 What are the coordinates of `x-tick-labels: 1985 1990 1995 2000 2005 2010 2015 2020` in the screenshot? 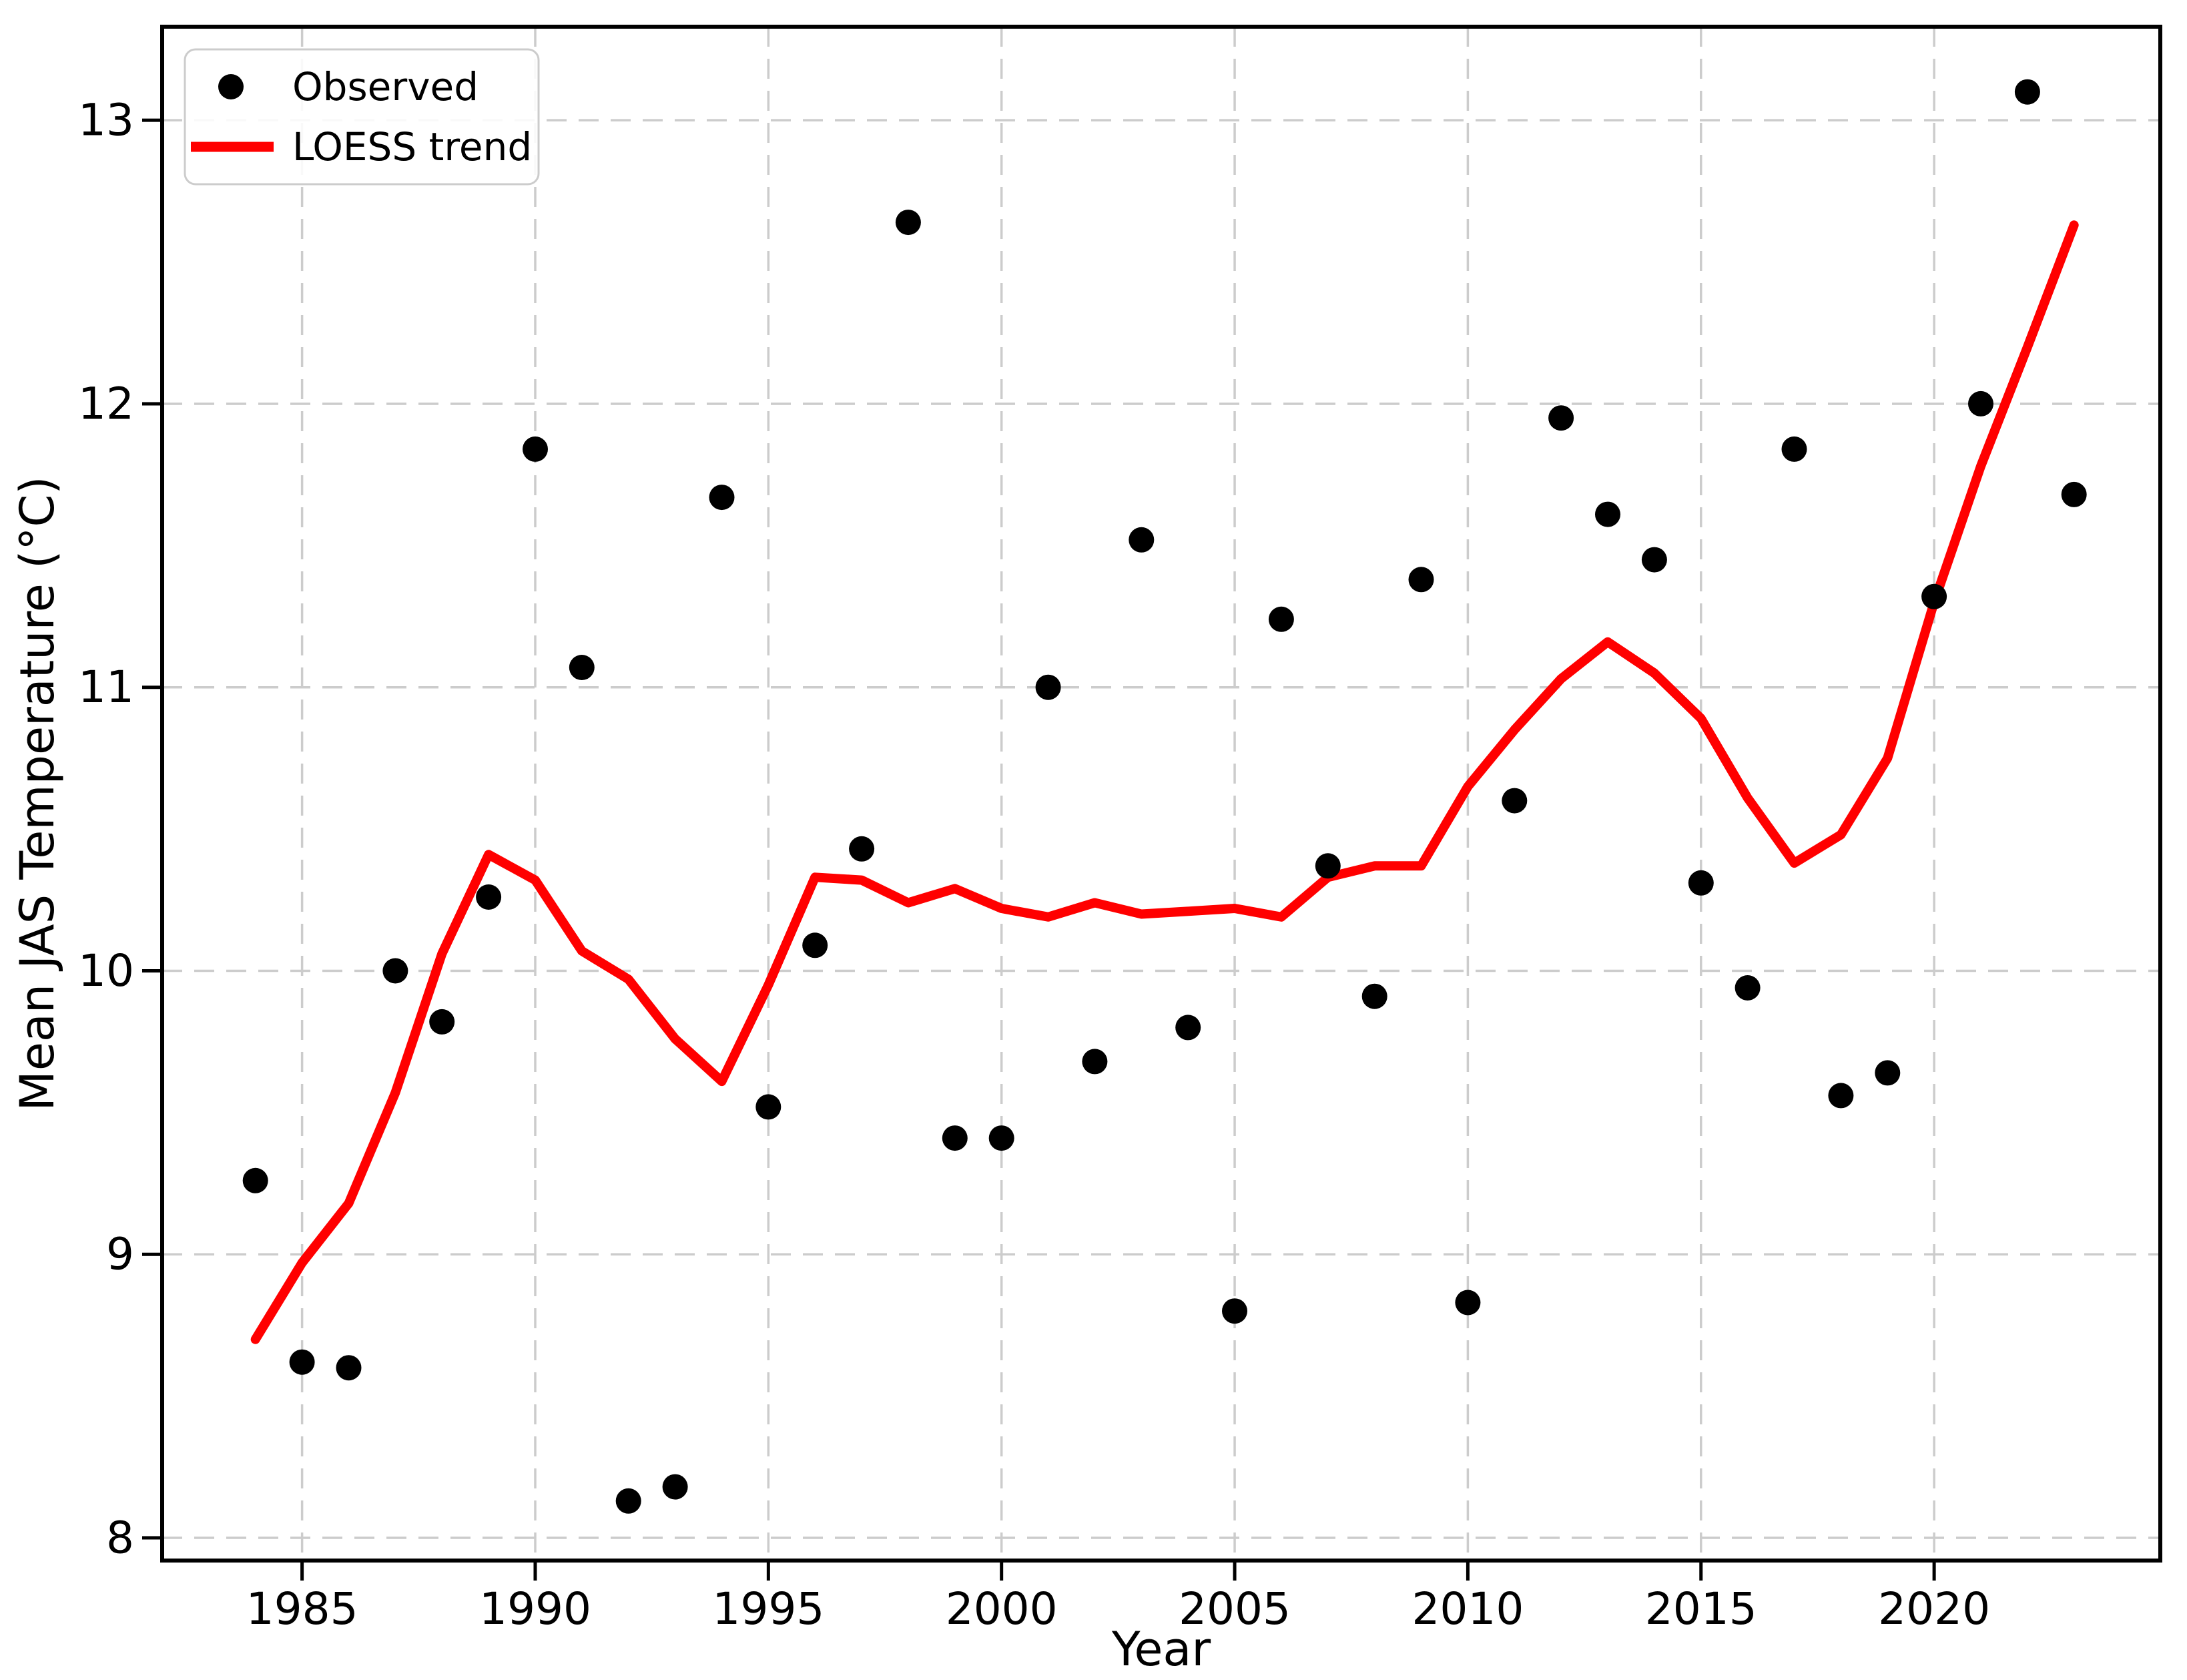 It's located at (1118, 1609).